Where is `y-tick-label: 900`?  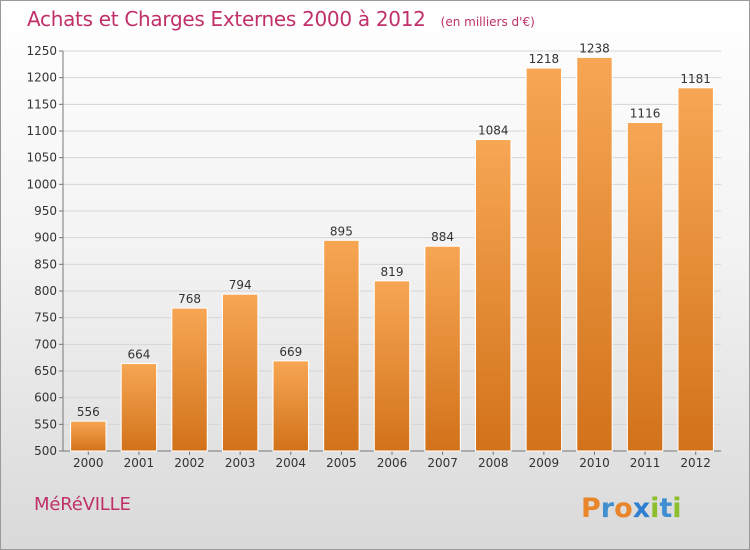
y-tick-label: 900 is located at coordinates (45, 238).